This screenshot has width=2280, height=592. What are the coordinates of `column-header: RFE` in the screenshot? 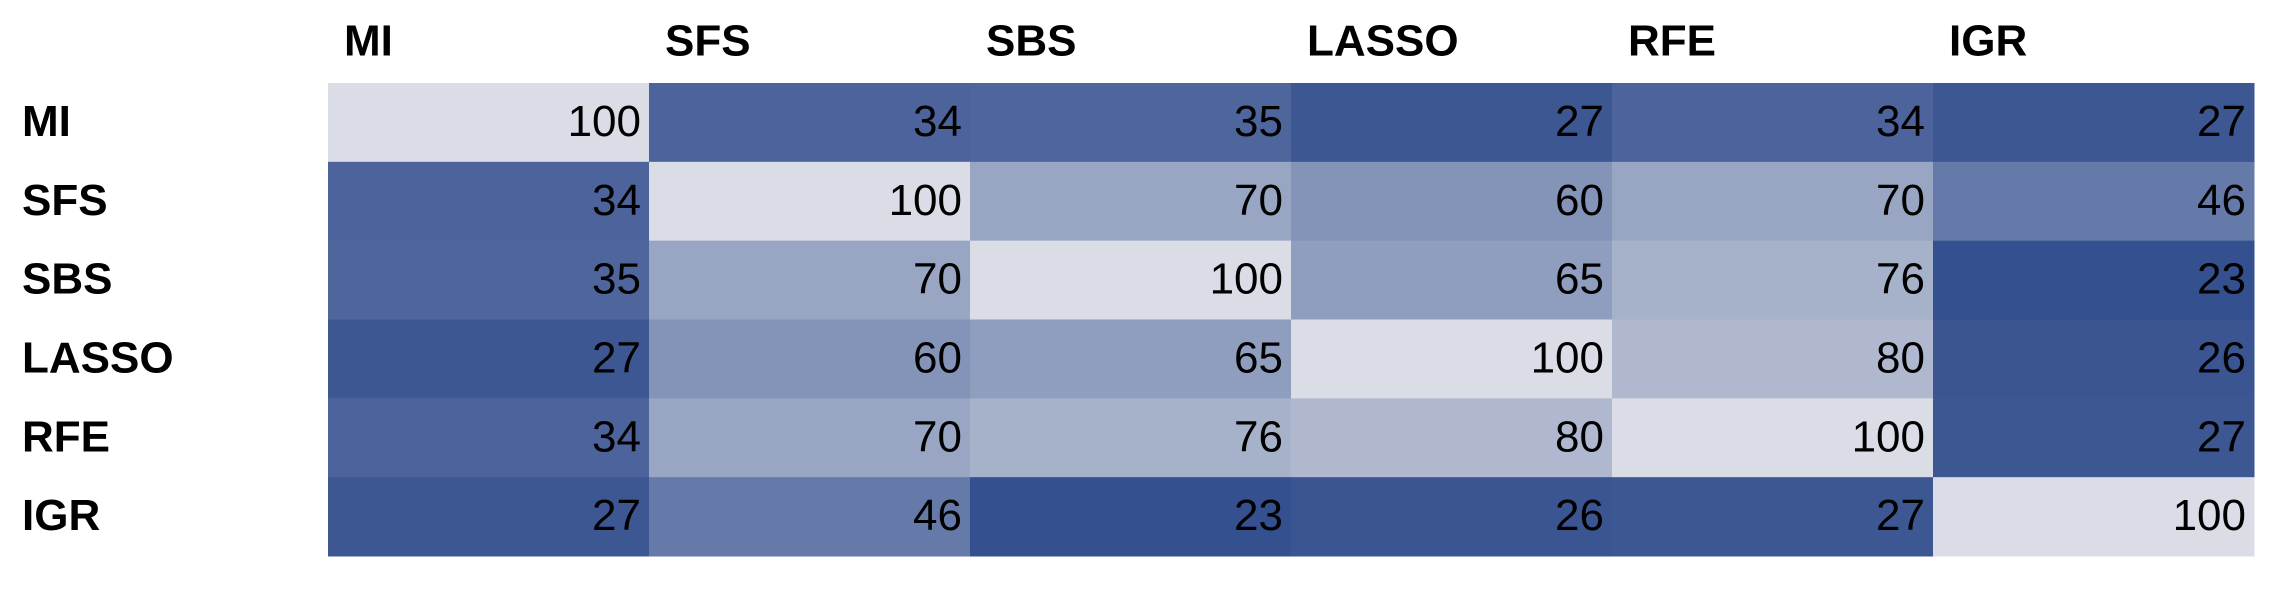 It's located at (1672, 41).